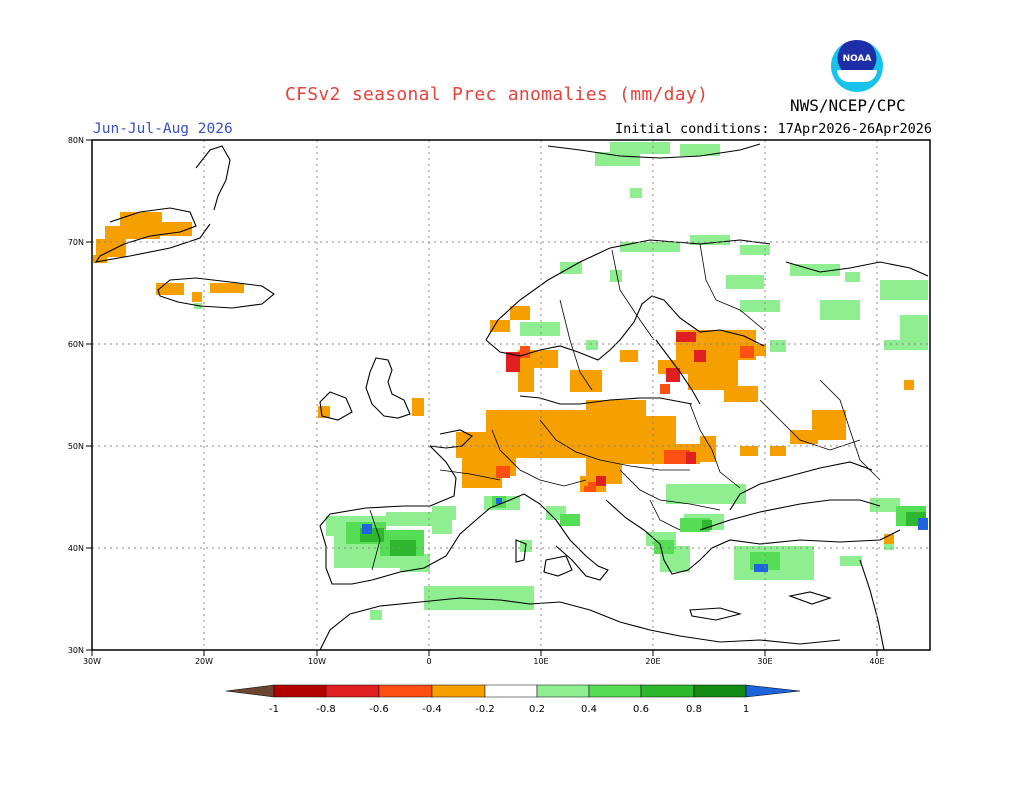 The width and height of the screenshot is (1024, 791). Describe the element at coordinates (724, 247) in the screenshot. I see `anomaly-region-arctic` at that location.